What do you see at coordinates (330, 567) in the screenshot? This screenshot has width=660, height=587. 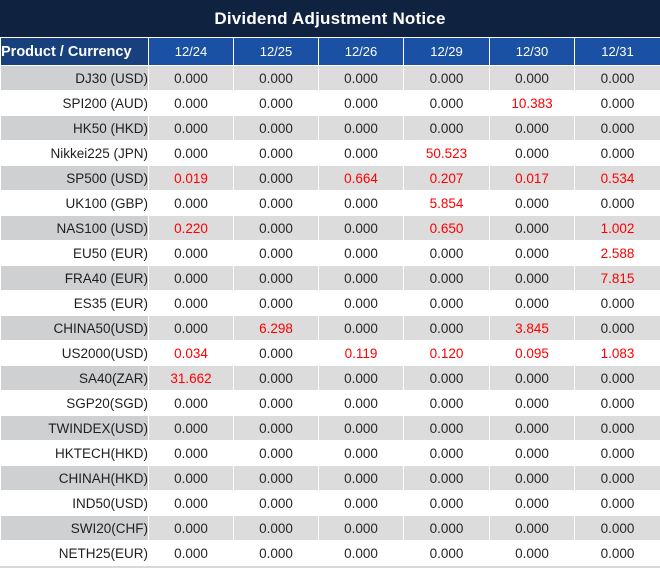 I see `table-bottom-edge` at bounding box center [330, 567].